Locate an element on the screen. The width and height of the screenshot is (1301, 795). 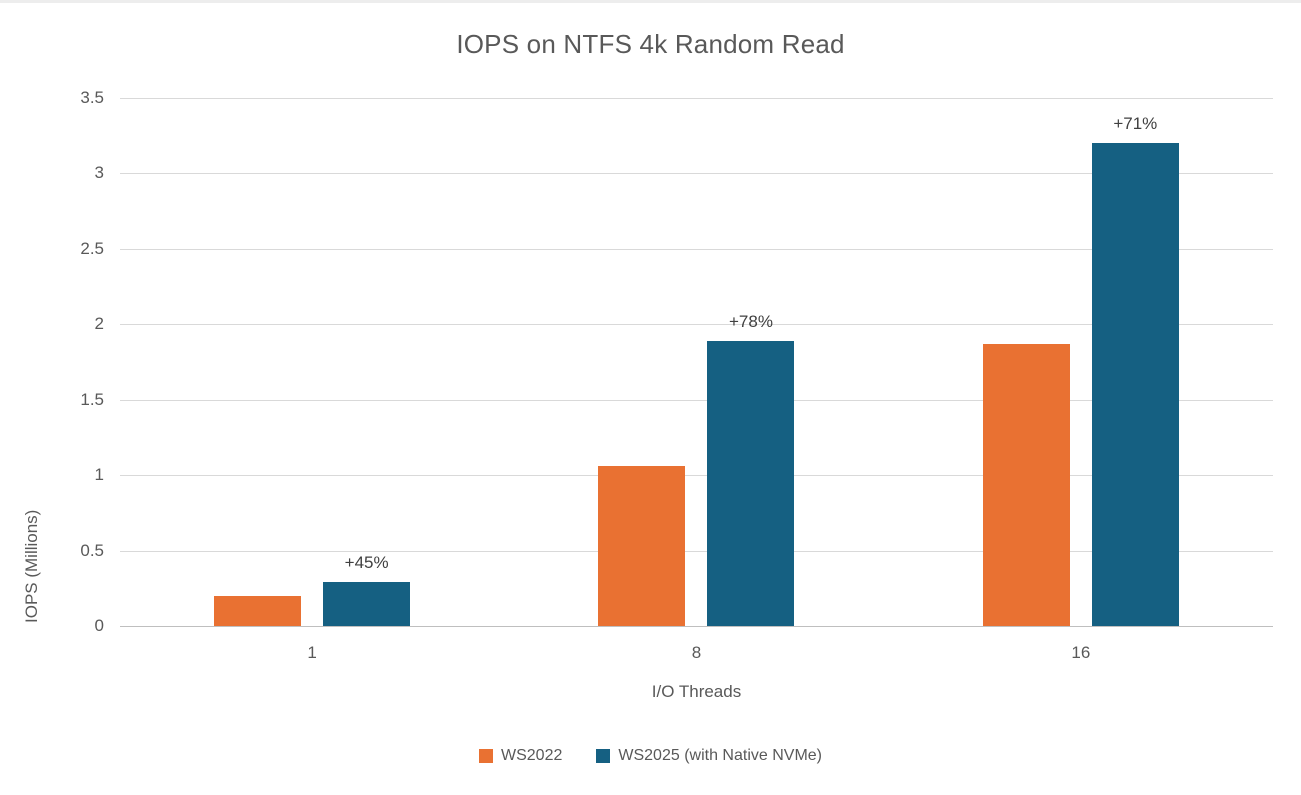
y-tick-label: 0 is located at coordinates (99, 625).